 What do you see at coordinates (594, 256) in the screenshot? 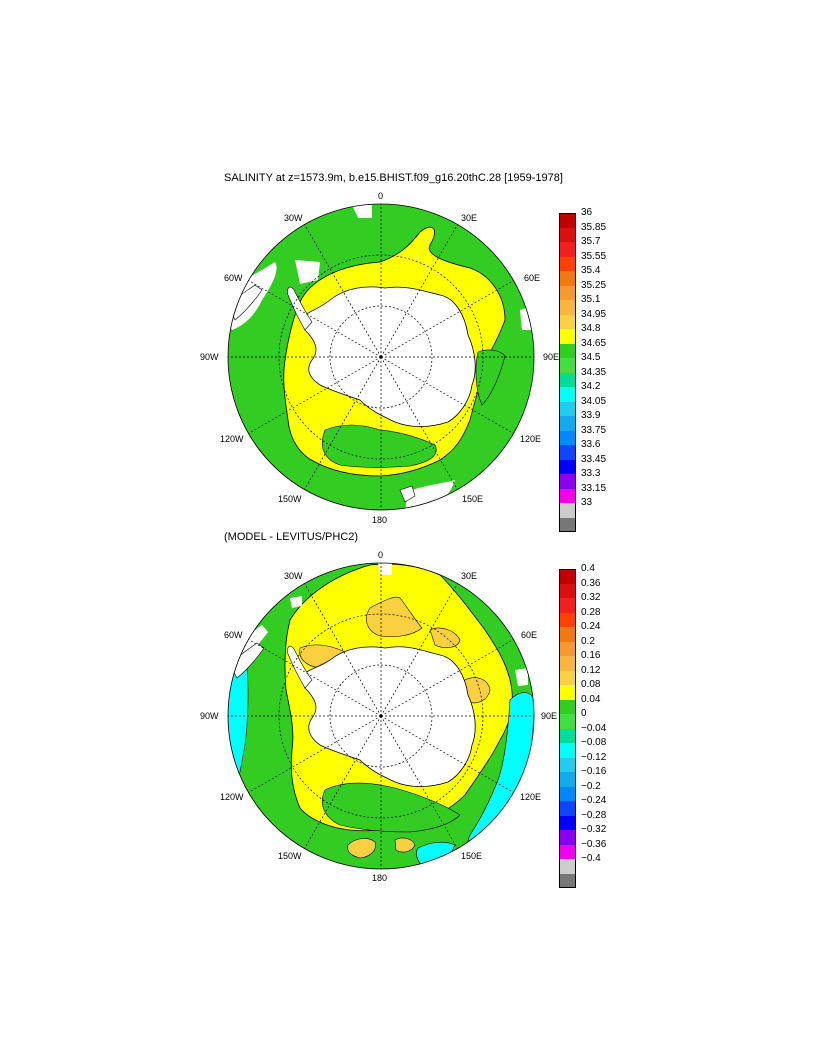
I see `colorbar-label: 35.55` at bounding box center [594, 256].